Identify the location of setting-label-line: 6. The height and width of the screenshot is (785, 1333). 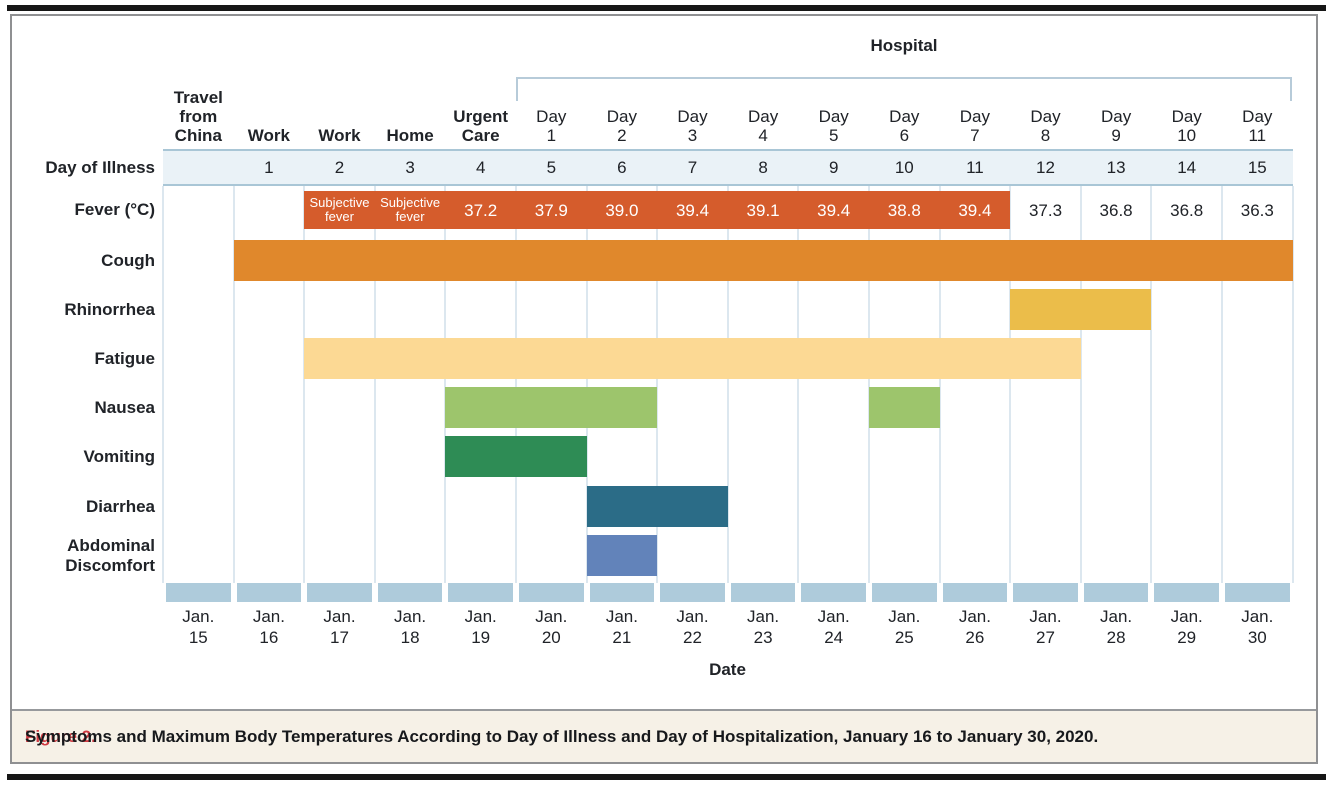
(904, 135).